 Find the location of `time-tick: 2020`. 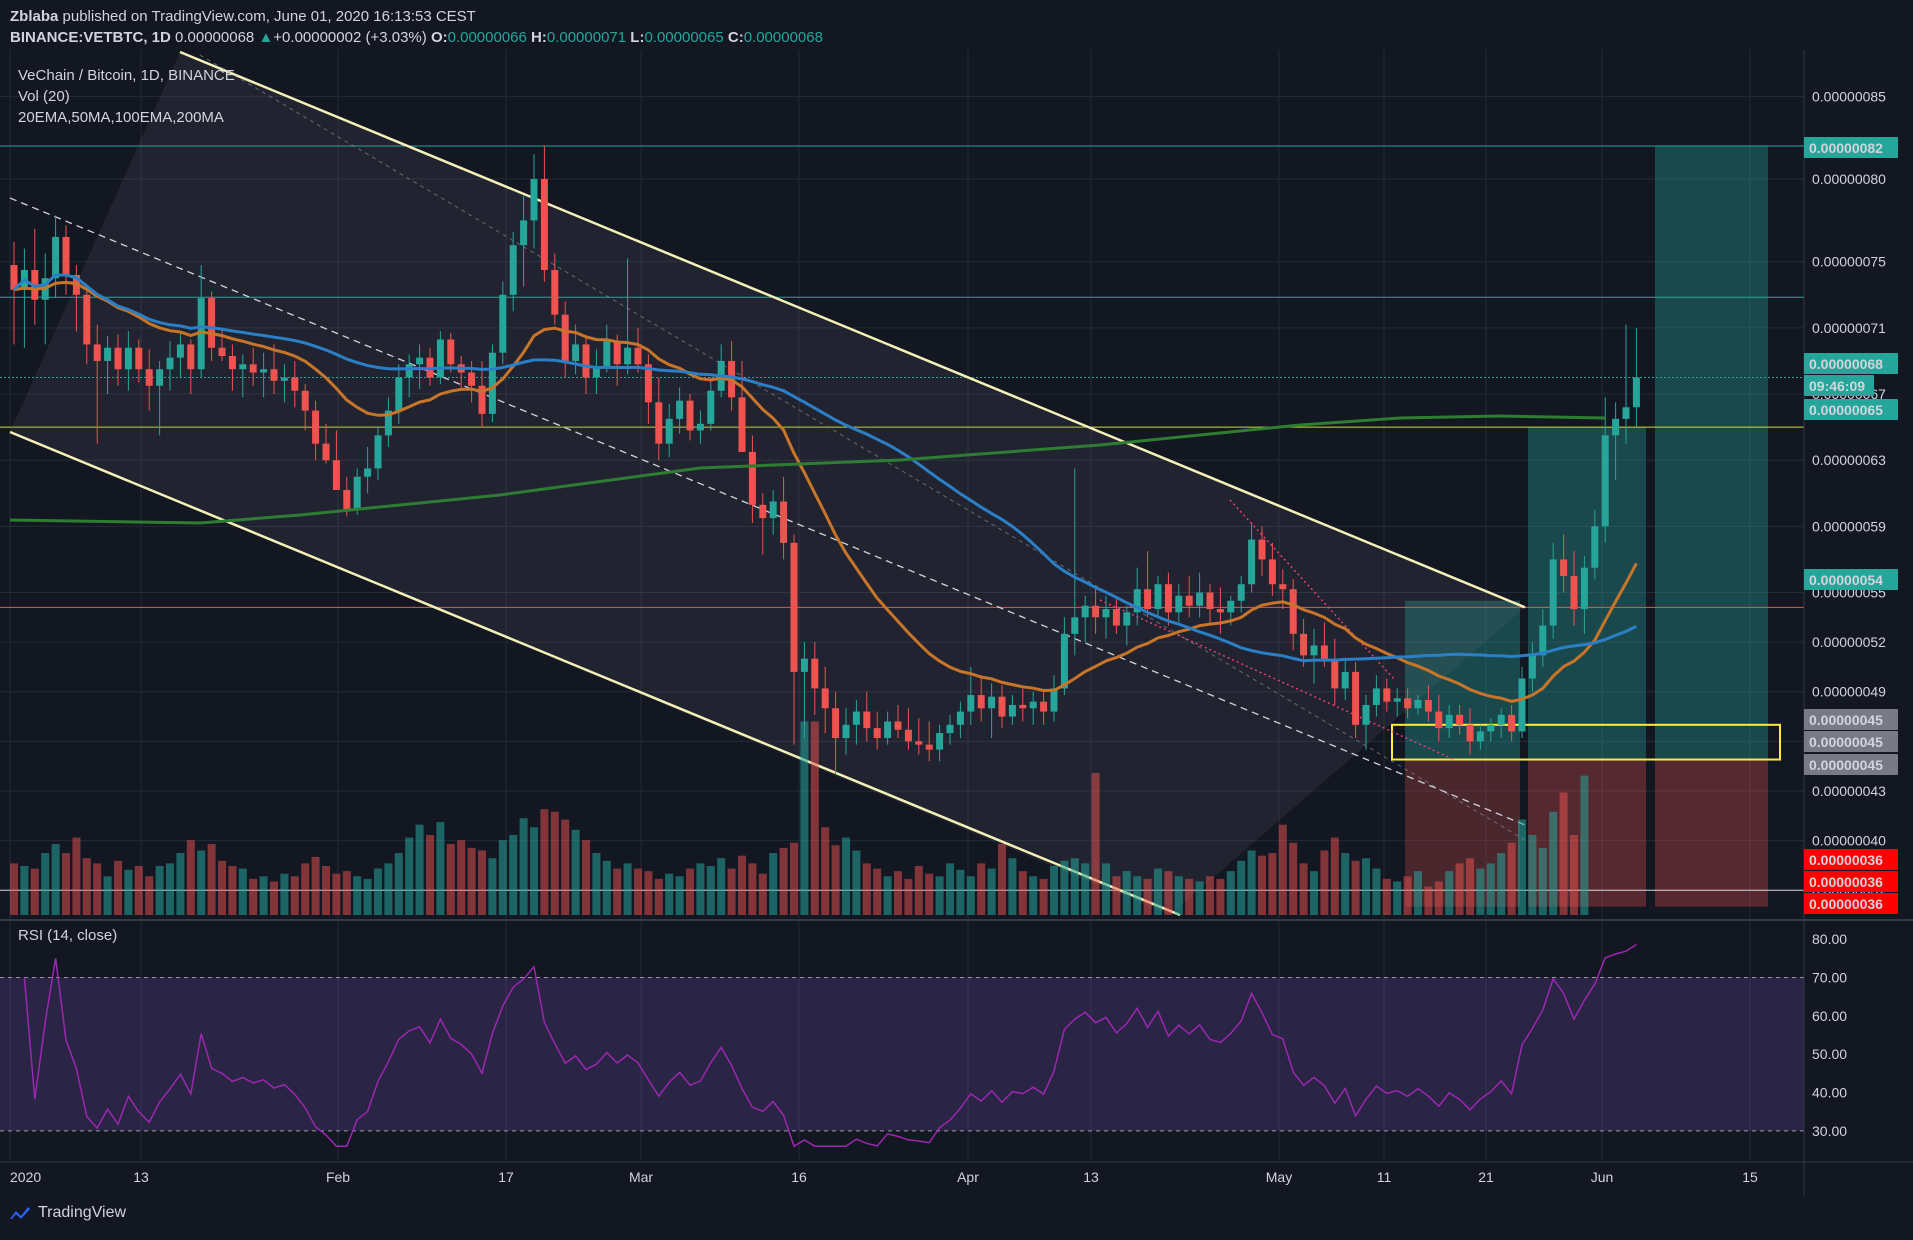

time-tick: 2020 is located at coordinates (25, 1177).